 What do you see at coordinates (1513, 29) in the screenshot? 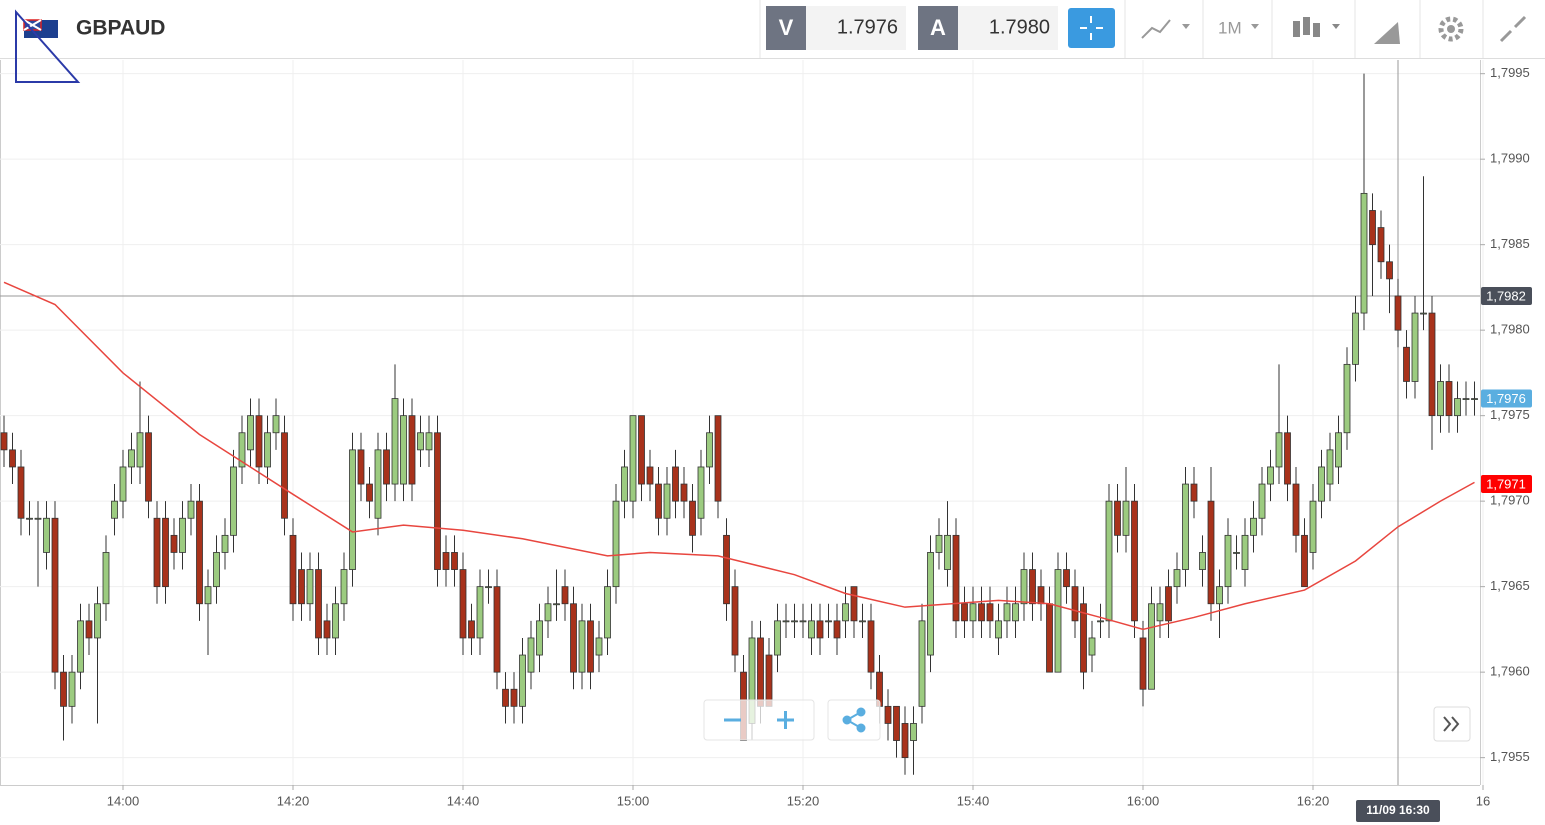
I see `collapse-icon` at bounding box center [1513, 29].